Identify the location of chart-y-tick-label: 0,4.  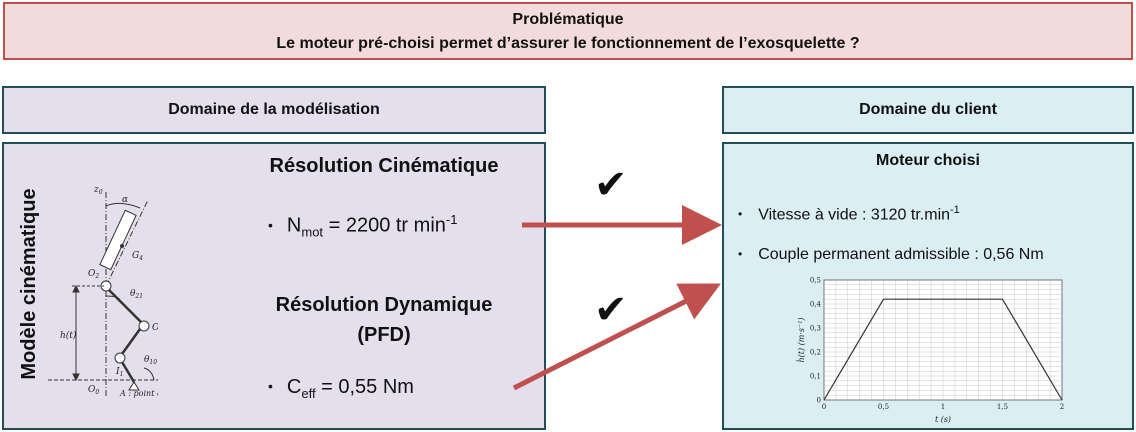
(816, 305).